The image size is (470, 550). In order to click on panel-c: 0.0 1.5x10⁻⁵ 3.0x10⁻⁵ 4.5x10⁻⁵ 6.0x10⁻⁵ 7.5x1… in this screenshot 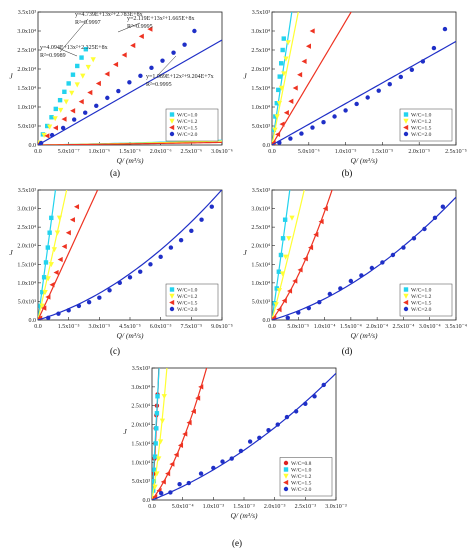, I will do `click(121, 264)`.